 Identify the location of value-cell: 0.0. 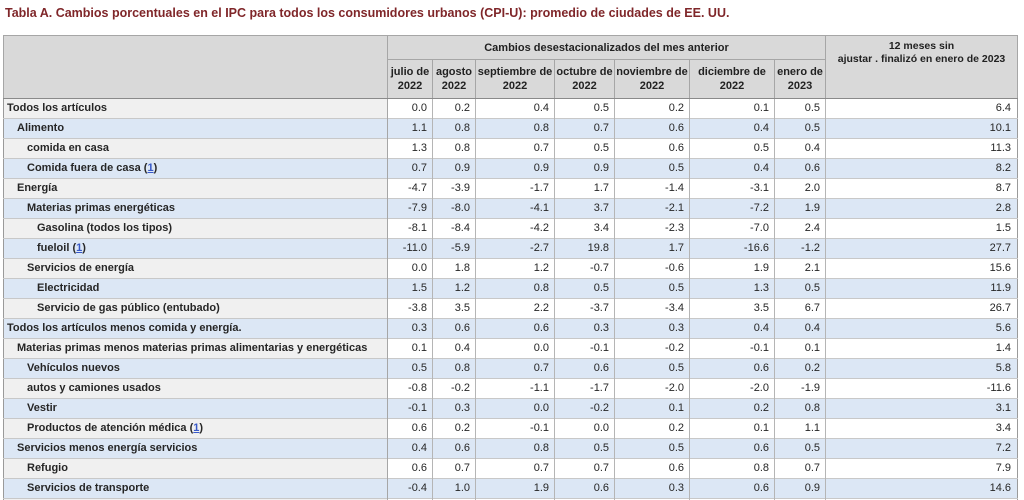
(515, 348).